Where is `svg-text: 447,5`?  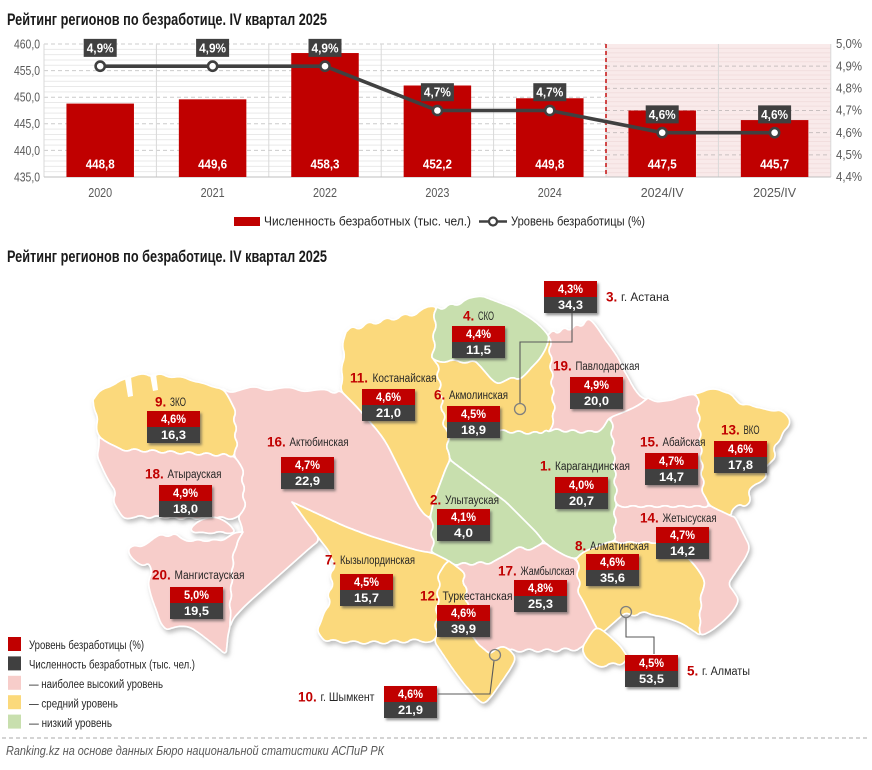
svg-text: 447,5 is located at coordinates (662, 165).